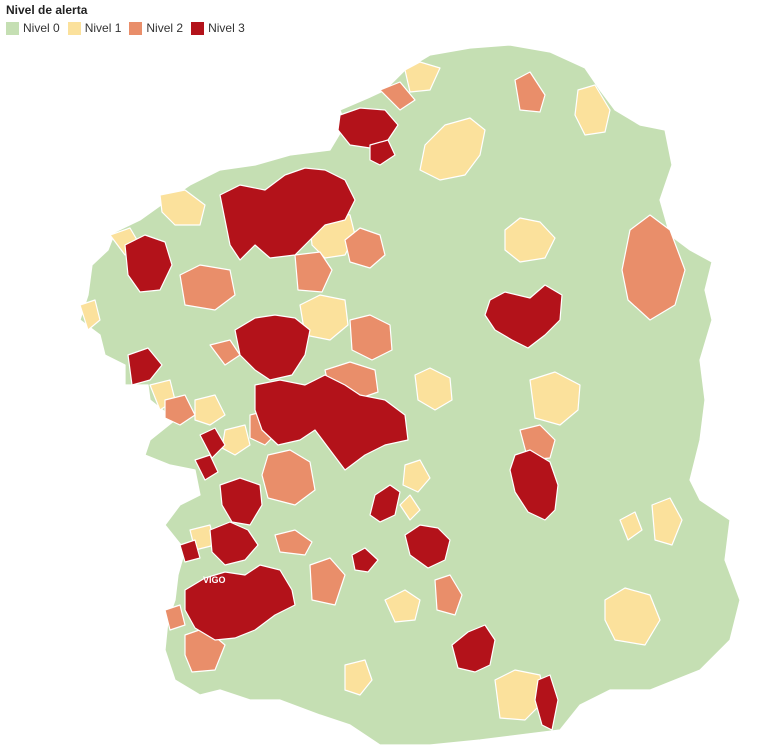 Image resolution: width=768 pixels, height=750 pixels. I want to click on region-nivel1-ourense-east-a, so click(631, 526).